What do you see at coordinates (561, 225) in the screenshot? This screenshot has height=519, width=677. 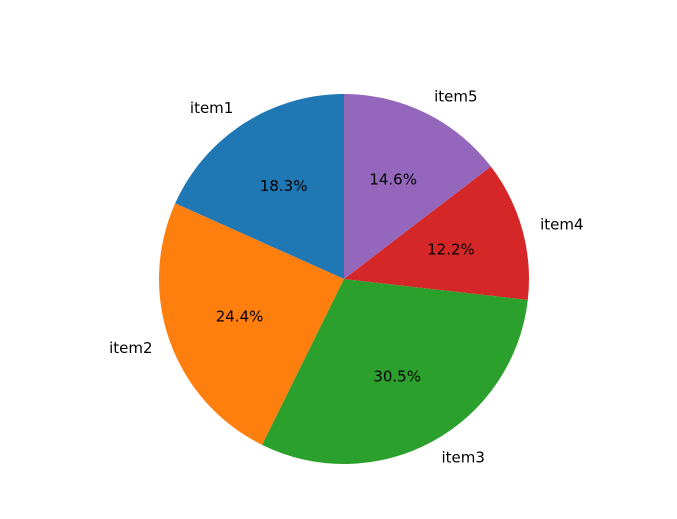 I see `category-label-item4: item4` at bounding box center [561, 225].